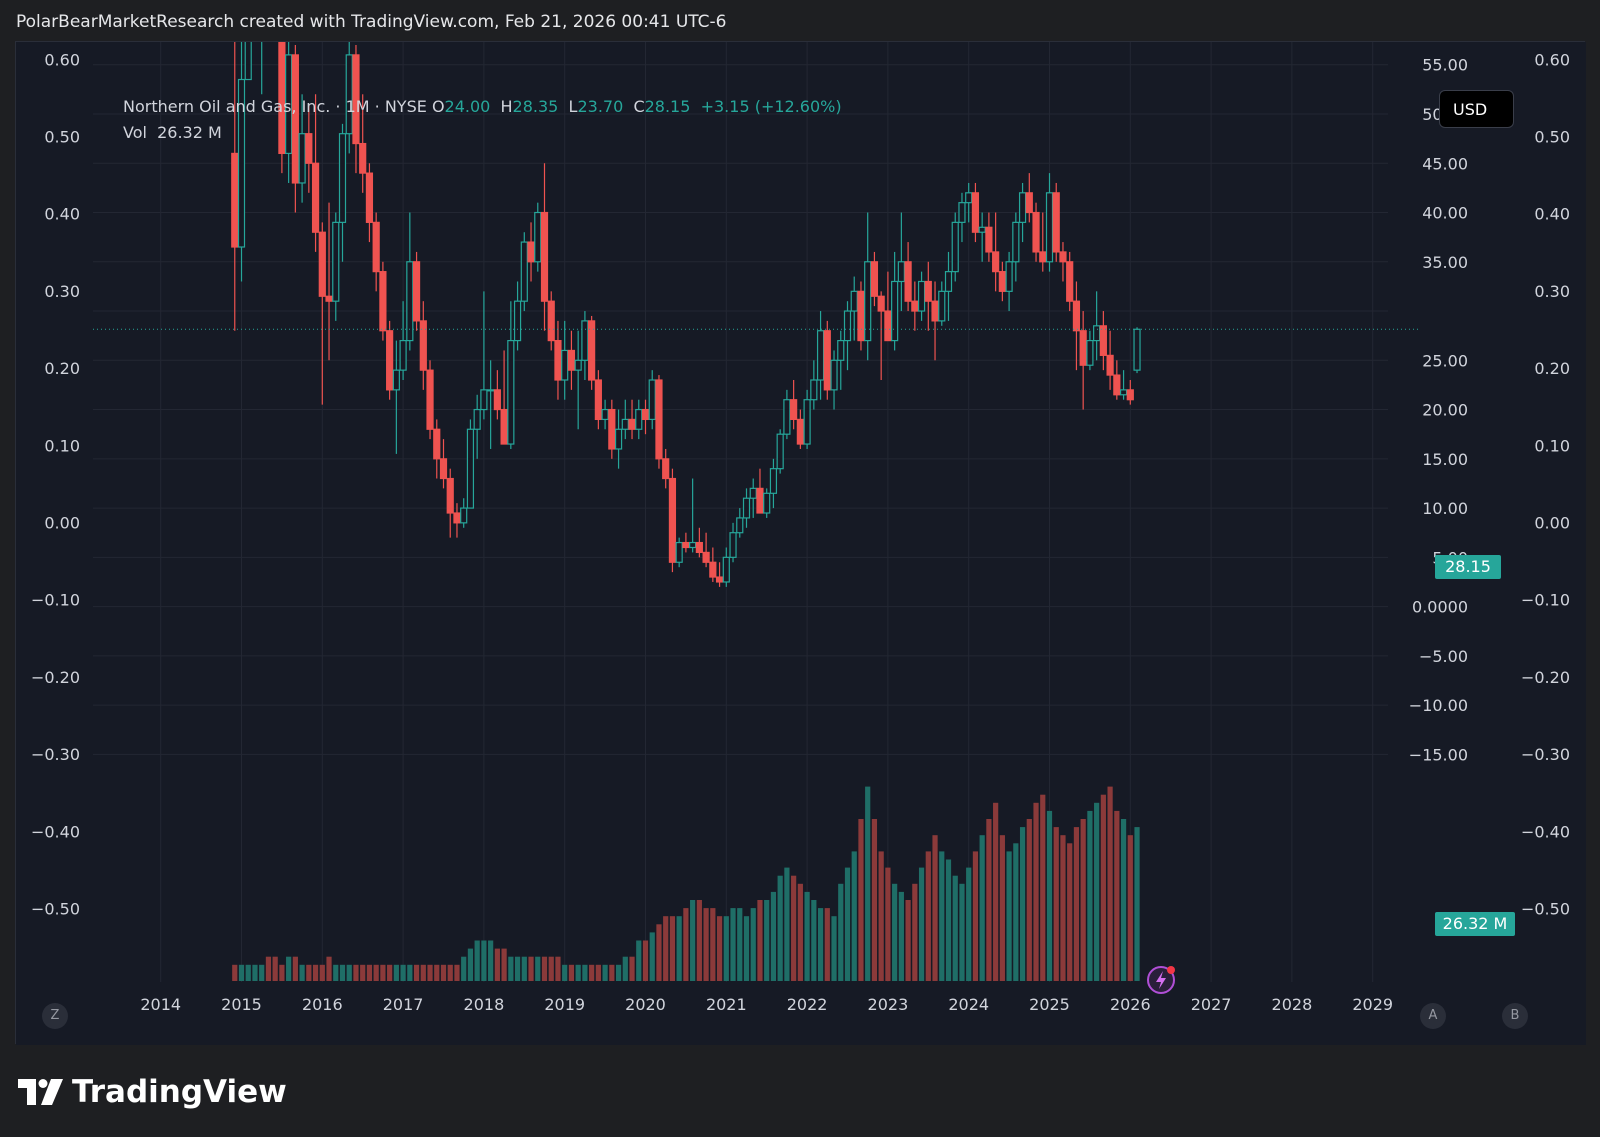 This screenshot has width=1600, height=1137. I want to click on pct-tick-label-left: 0.10, so click(62, 445).